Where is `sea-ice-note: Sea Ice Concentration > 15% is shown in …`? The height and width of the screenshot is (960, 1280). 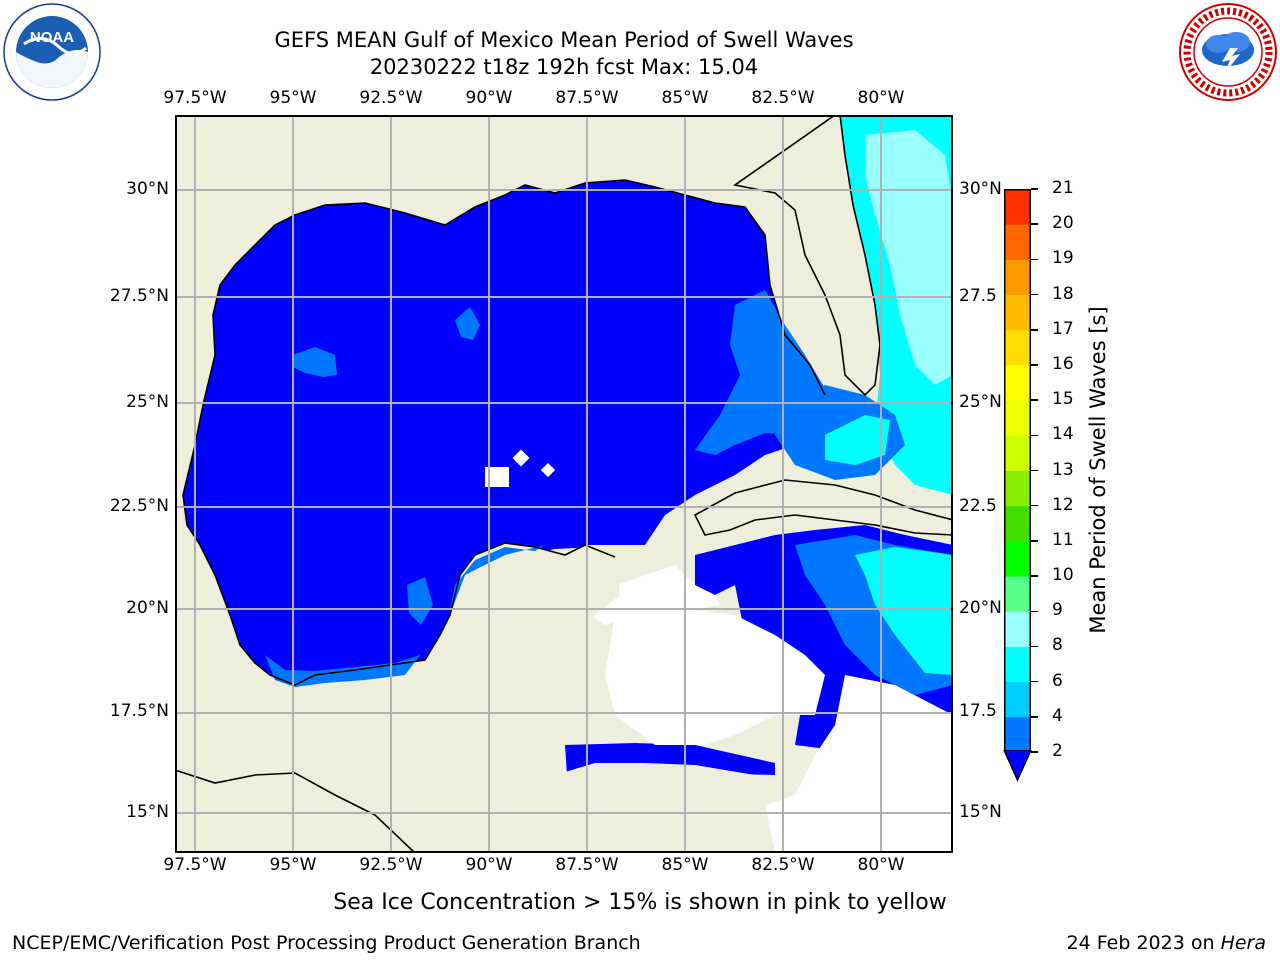
sea-ice-note: Sea Ice Concentration > 15% is shown in … is located at coordinates (640, 902).